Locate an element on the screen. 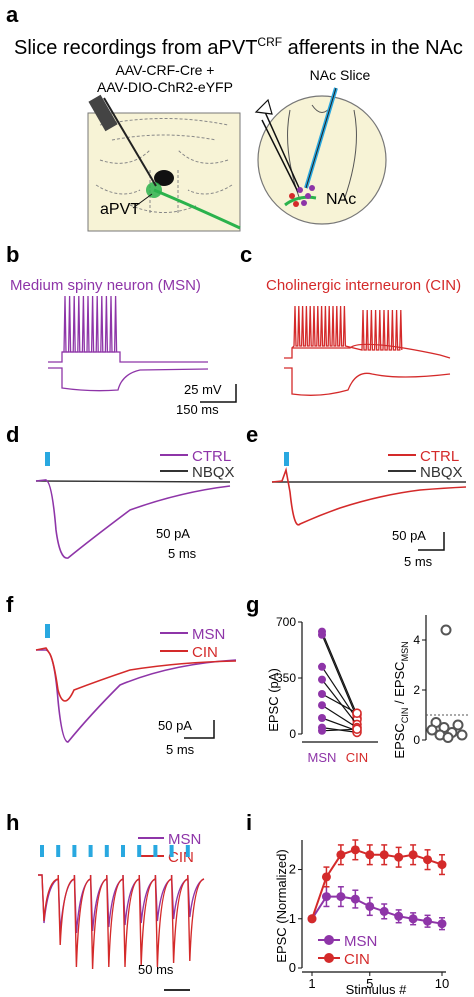 Image resolution: width=474 pixels, height=997 pixels. panel-label-h: h is located at coordinates (12, 822).